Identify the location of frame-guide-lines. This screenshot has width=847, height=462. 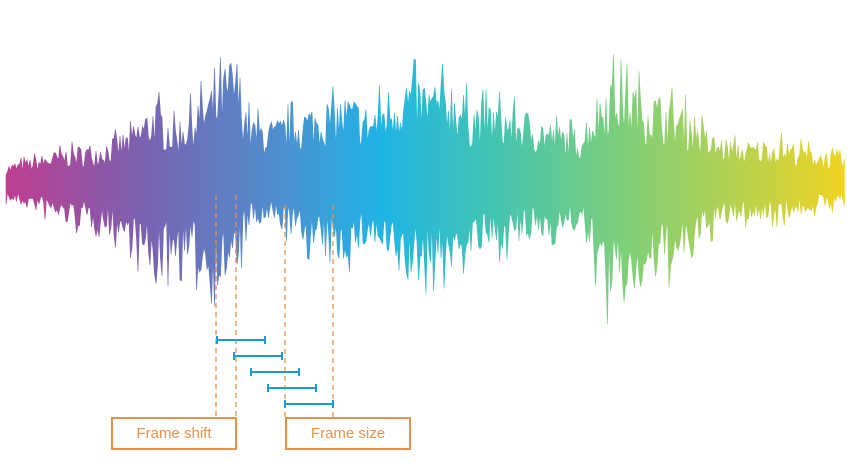
(274, 306).